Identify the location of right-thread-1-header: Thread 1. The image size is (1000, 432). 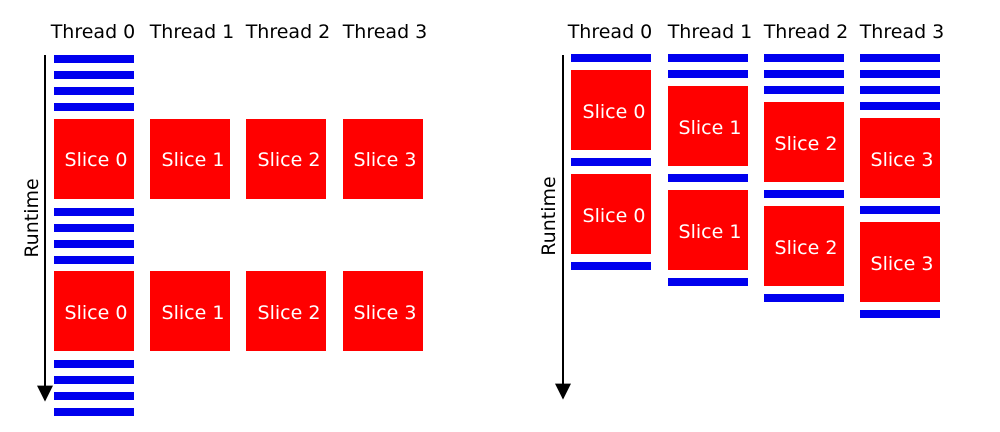
(710, 32).